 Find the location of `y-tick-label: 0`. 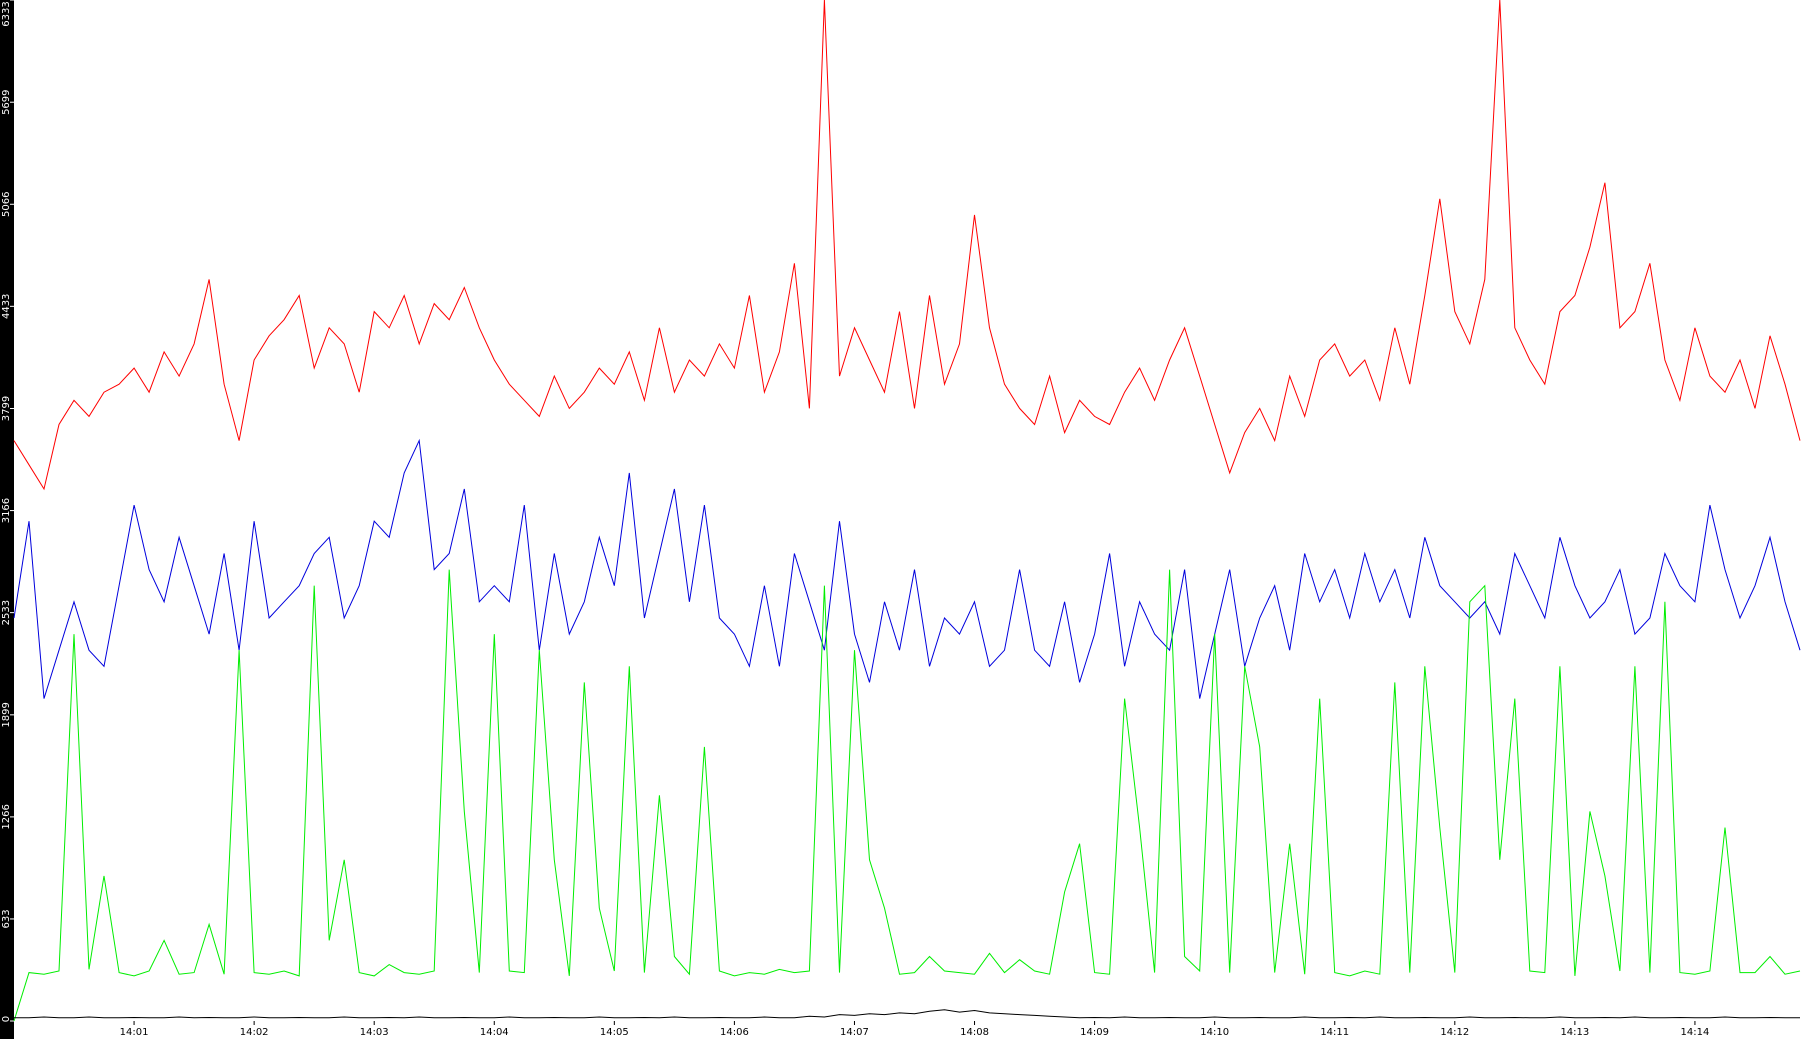

y-tick-label: 0 is located at coordinates (6, 1019).